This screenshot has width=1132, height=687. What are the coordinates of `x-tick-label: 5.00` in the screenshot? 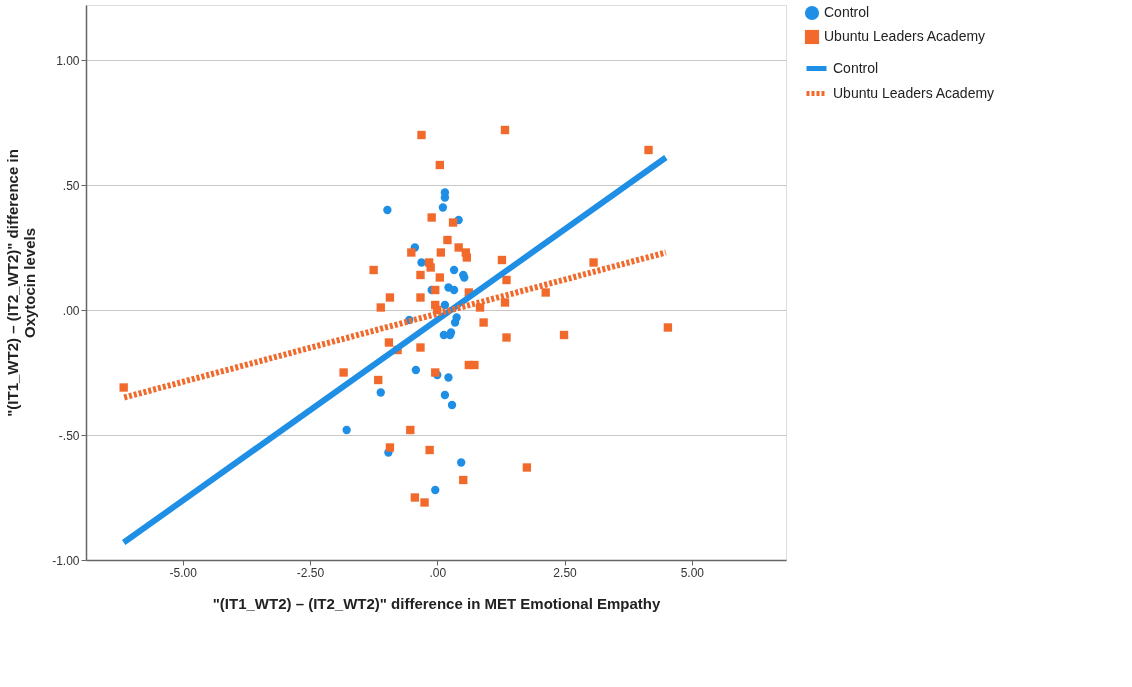 It's located at (692, 572).